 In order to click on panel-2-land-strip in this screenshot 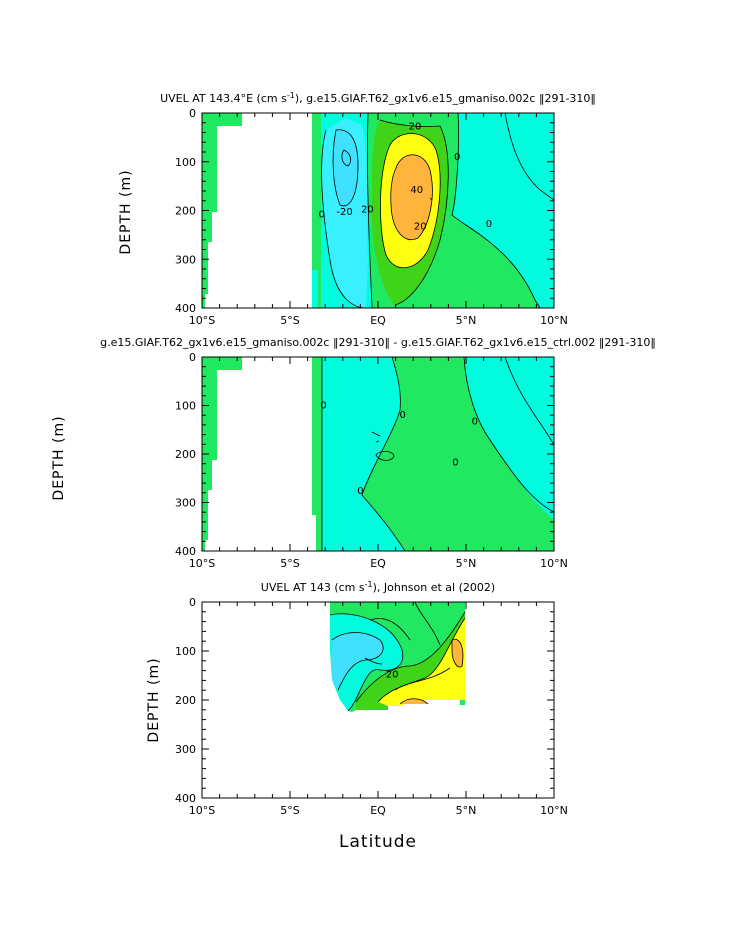, I will do `click(222, 454)`.